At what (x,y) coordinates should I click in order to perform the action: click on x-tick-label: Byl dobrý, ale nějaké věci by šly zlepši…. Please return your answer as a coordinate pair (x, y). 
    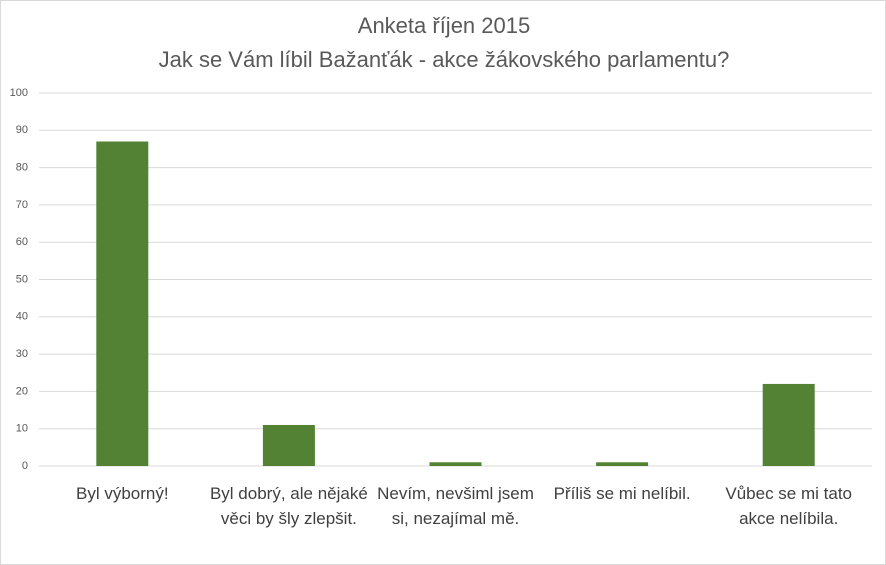
    Looking at the image, I should click on (288, 506).